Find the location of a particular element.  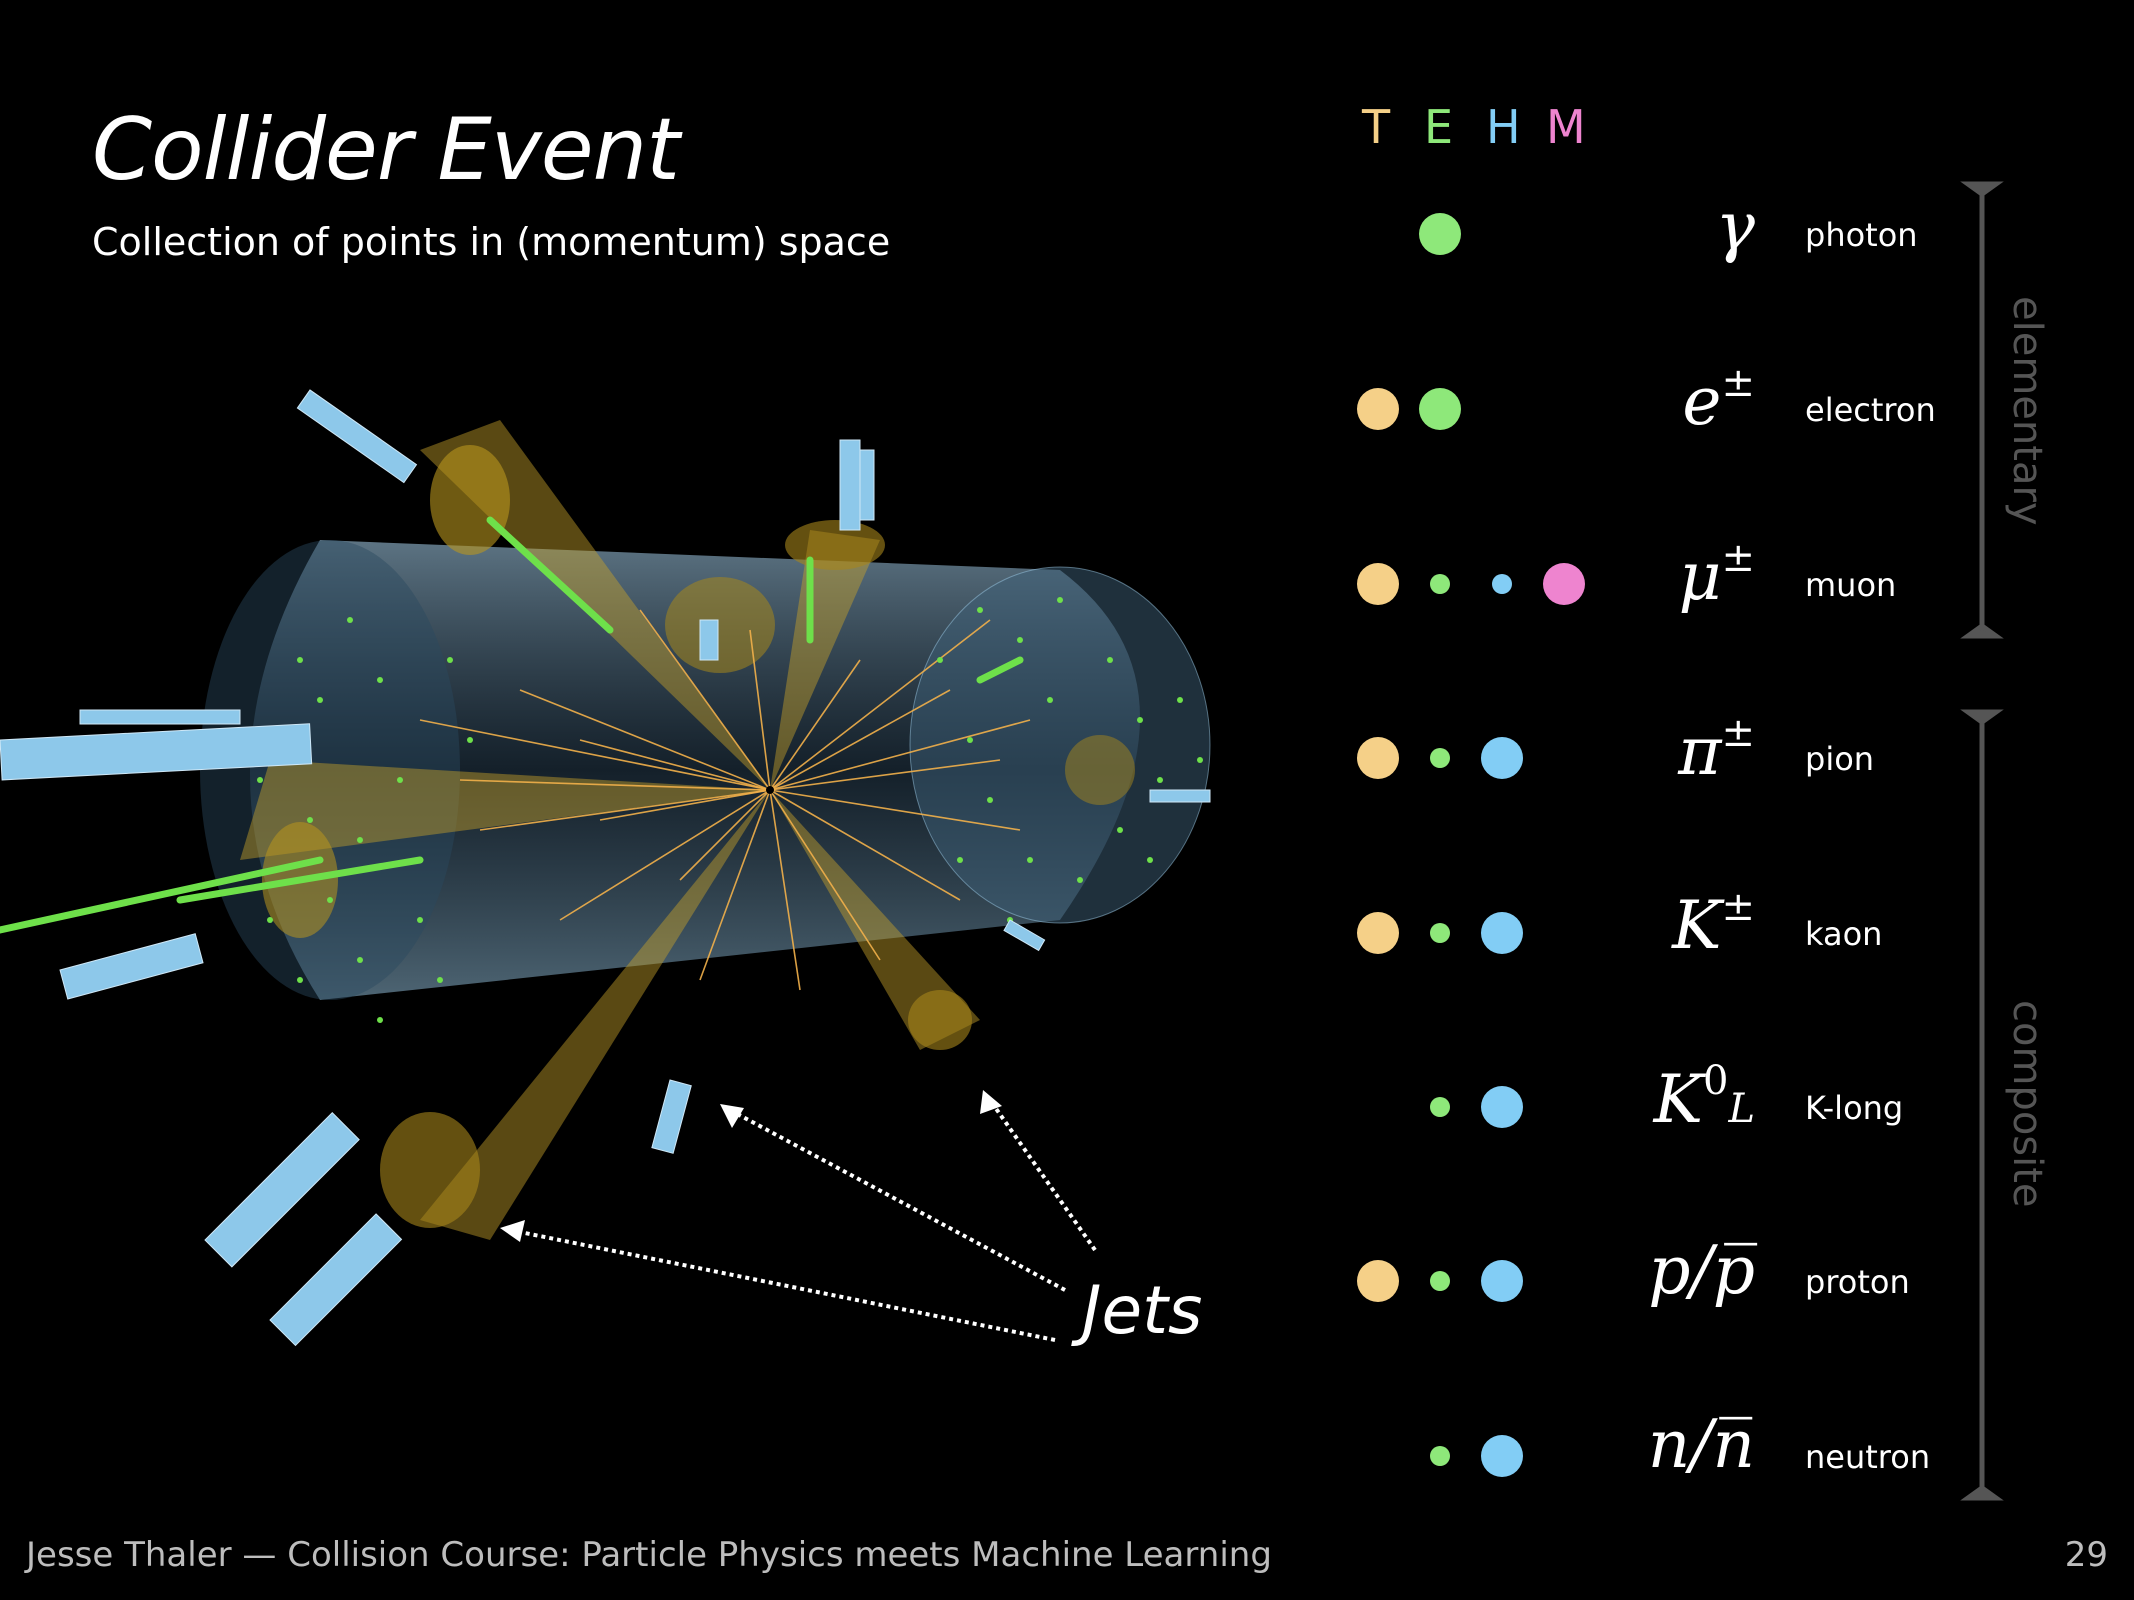

dot-muon-h is located at coordinates (1502, 584).